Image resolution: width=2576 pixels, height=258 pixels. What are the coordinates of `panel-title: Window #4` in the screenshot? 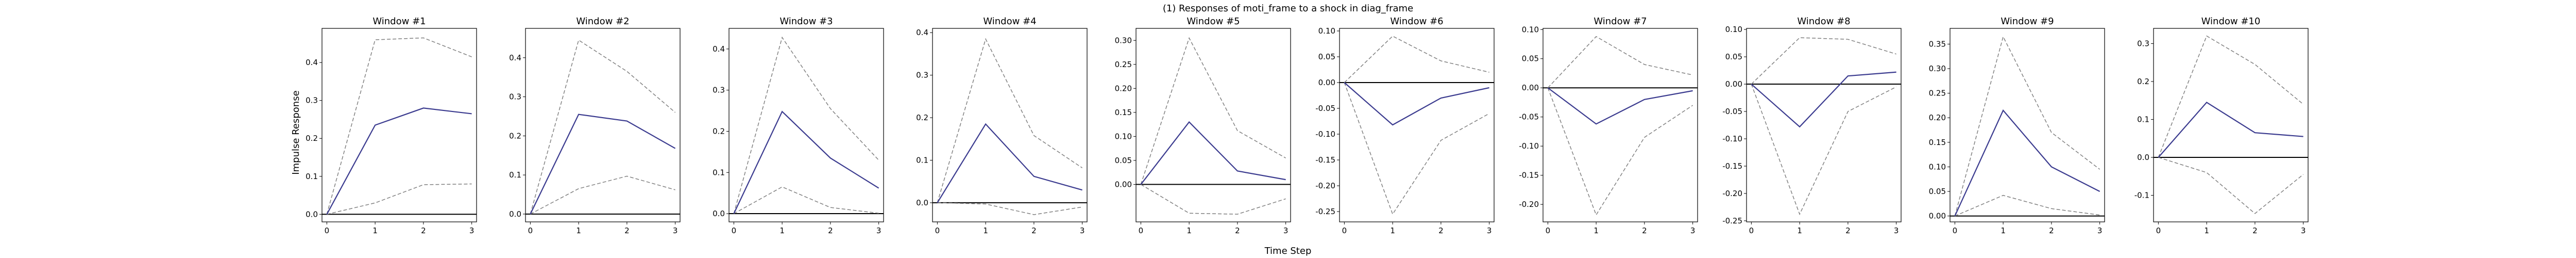 It's located at (1009, 21).